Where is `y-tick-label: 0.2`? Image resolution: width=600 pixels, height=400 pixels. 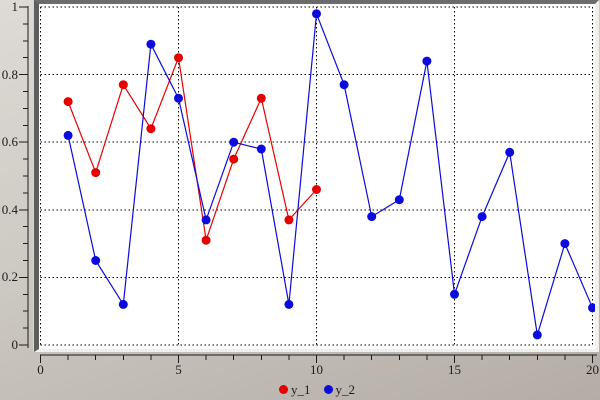
y-tick-label: 0.2 is located at coordinates (9, 277).